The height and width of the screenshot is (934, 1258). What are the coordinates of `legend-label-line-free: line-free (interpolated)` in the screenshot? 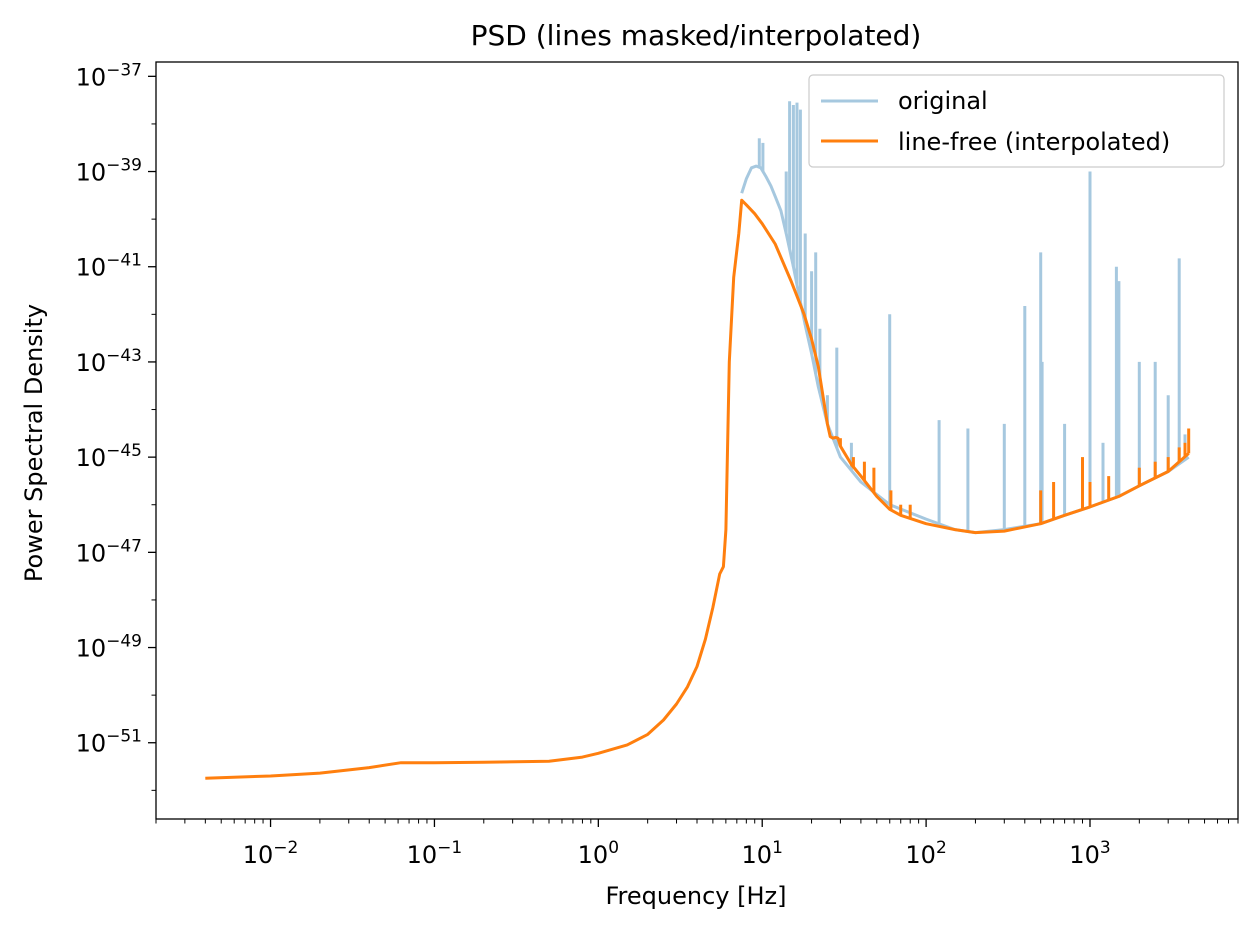 It's located at (1034, 142).